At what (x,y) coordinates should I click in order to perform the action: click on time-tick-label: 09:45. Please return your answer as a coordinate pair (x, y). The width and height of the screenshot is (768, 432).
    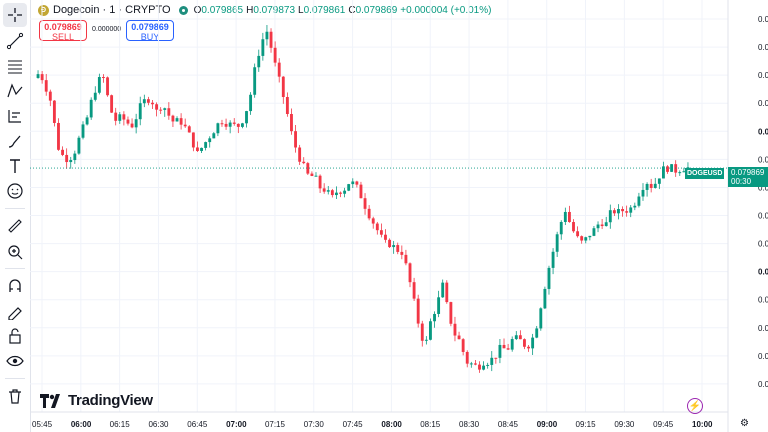
    Looking at the image, I should click on (663, 424).